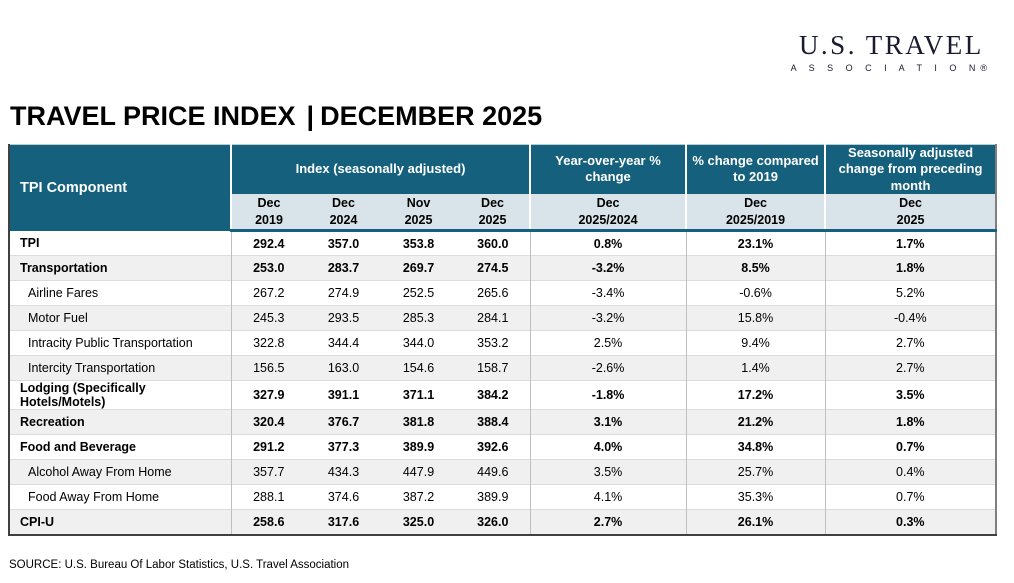 This screenshot has height=583, width=1014. What do you see at coordinates (418, 243) in the screenshot?
I see `value-cell: 353.8` at bounding box center [418, 243].